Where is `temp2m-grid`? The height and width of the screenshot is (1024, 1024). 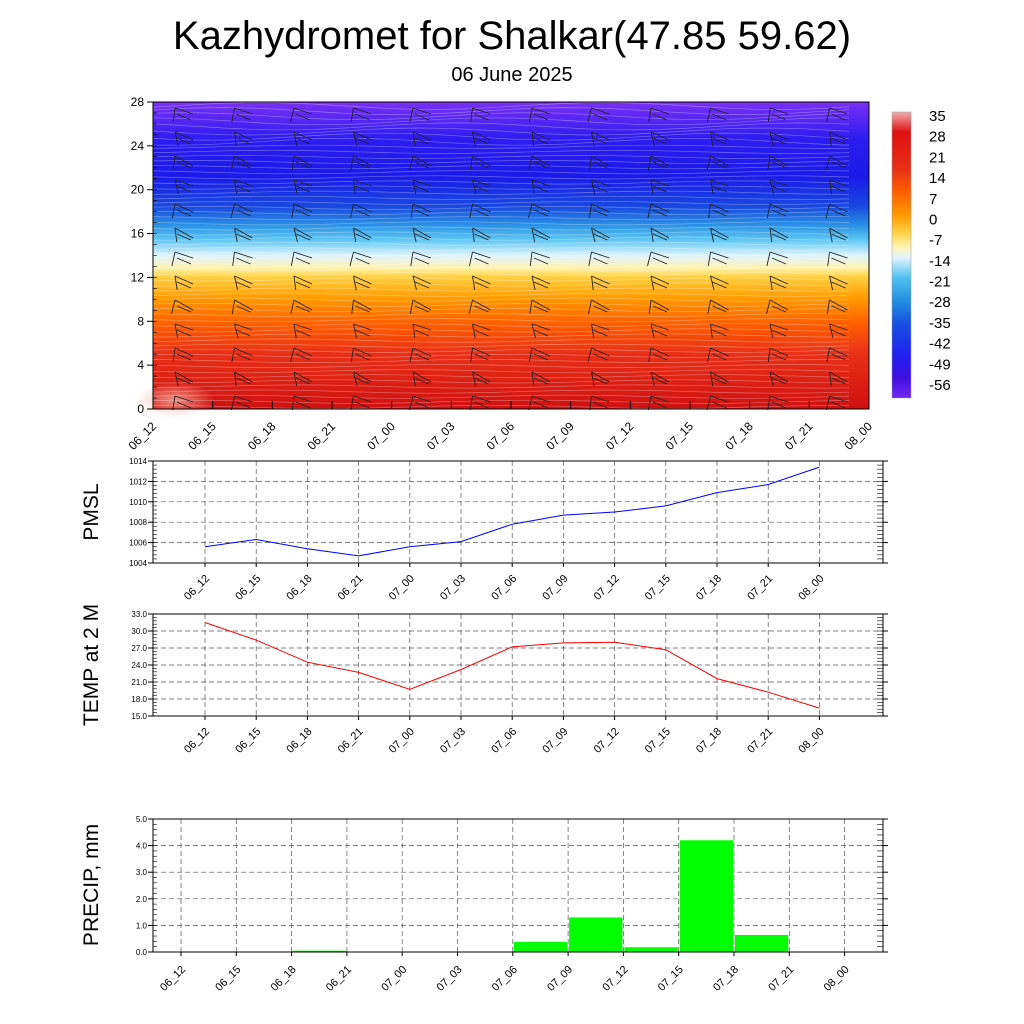 temp2m-grid is located at coordinates (518, 665).